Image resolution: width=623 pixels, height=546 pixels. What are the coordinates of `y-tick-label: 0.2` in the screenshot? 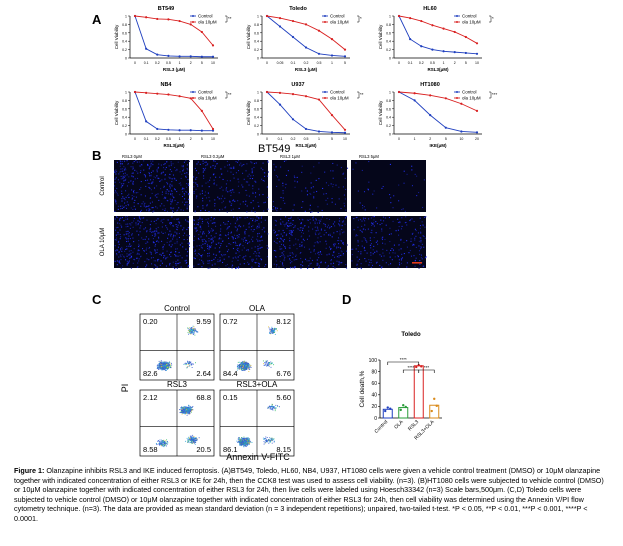 It's located at (124, 50).